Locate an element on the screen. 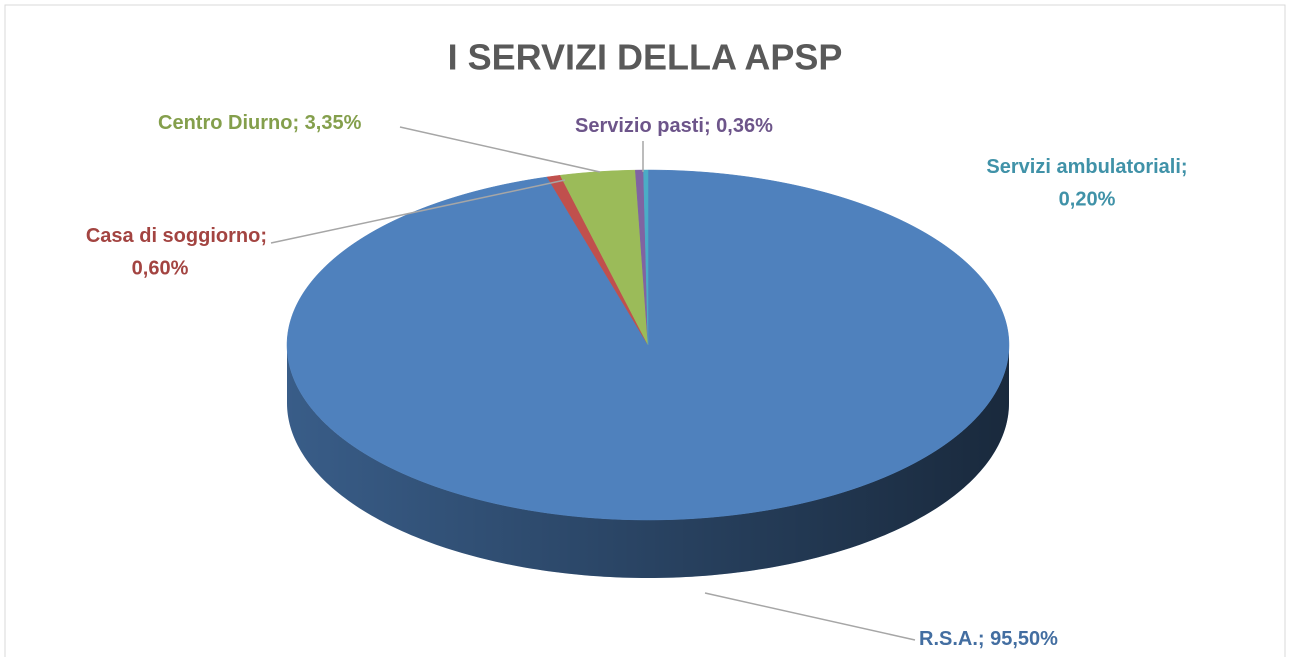 The height and width of the screenshot is (657, 1290). data-label: Servizio pasti; 0,36% is located at coordinates (674, 126).